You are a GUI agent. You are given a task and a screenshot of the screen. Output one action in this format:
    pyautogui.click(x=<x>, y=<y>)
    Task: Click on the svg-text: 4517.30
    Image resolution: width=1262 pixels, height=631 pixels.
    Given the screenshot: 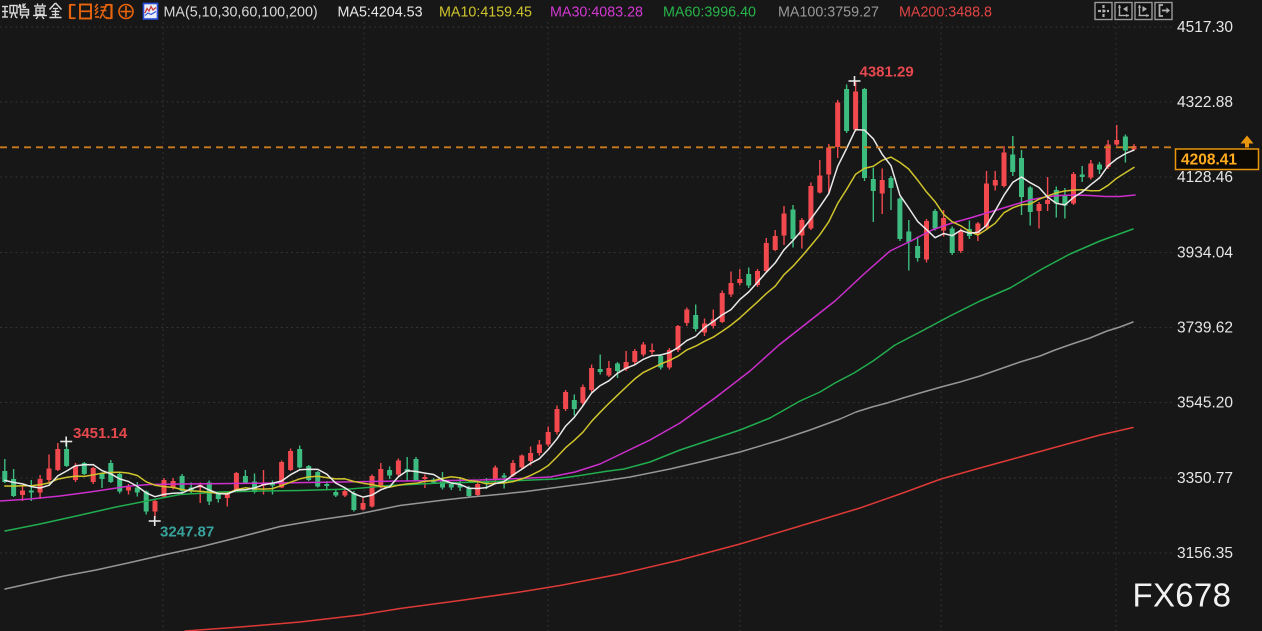 What is the action you would take?
    pyautogui.click(x=1205, y=27)
    